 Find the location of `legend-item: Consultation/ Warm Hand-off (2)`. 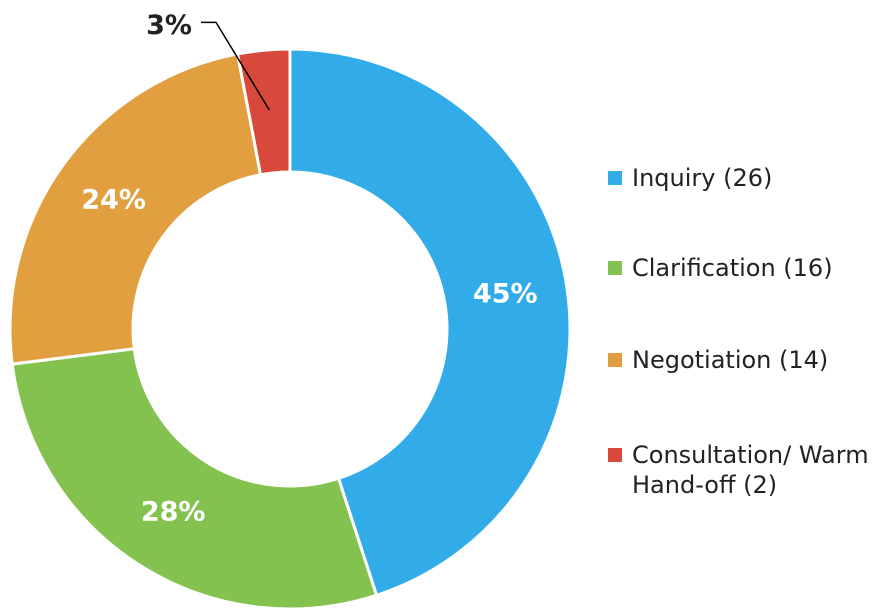

legend-item: Consultation/ Warm Hand-off (2) is located at coordinates (751, 470).